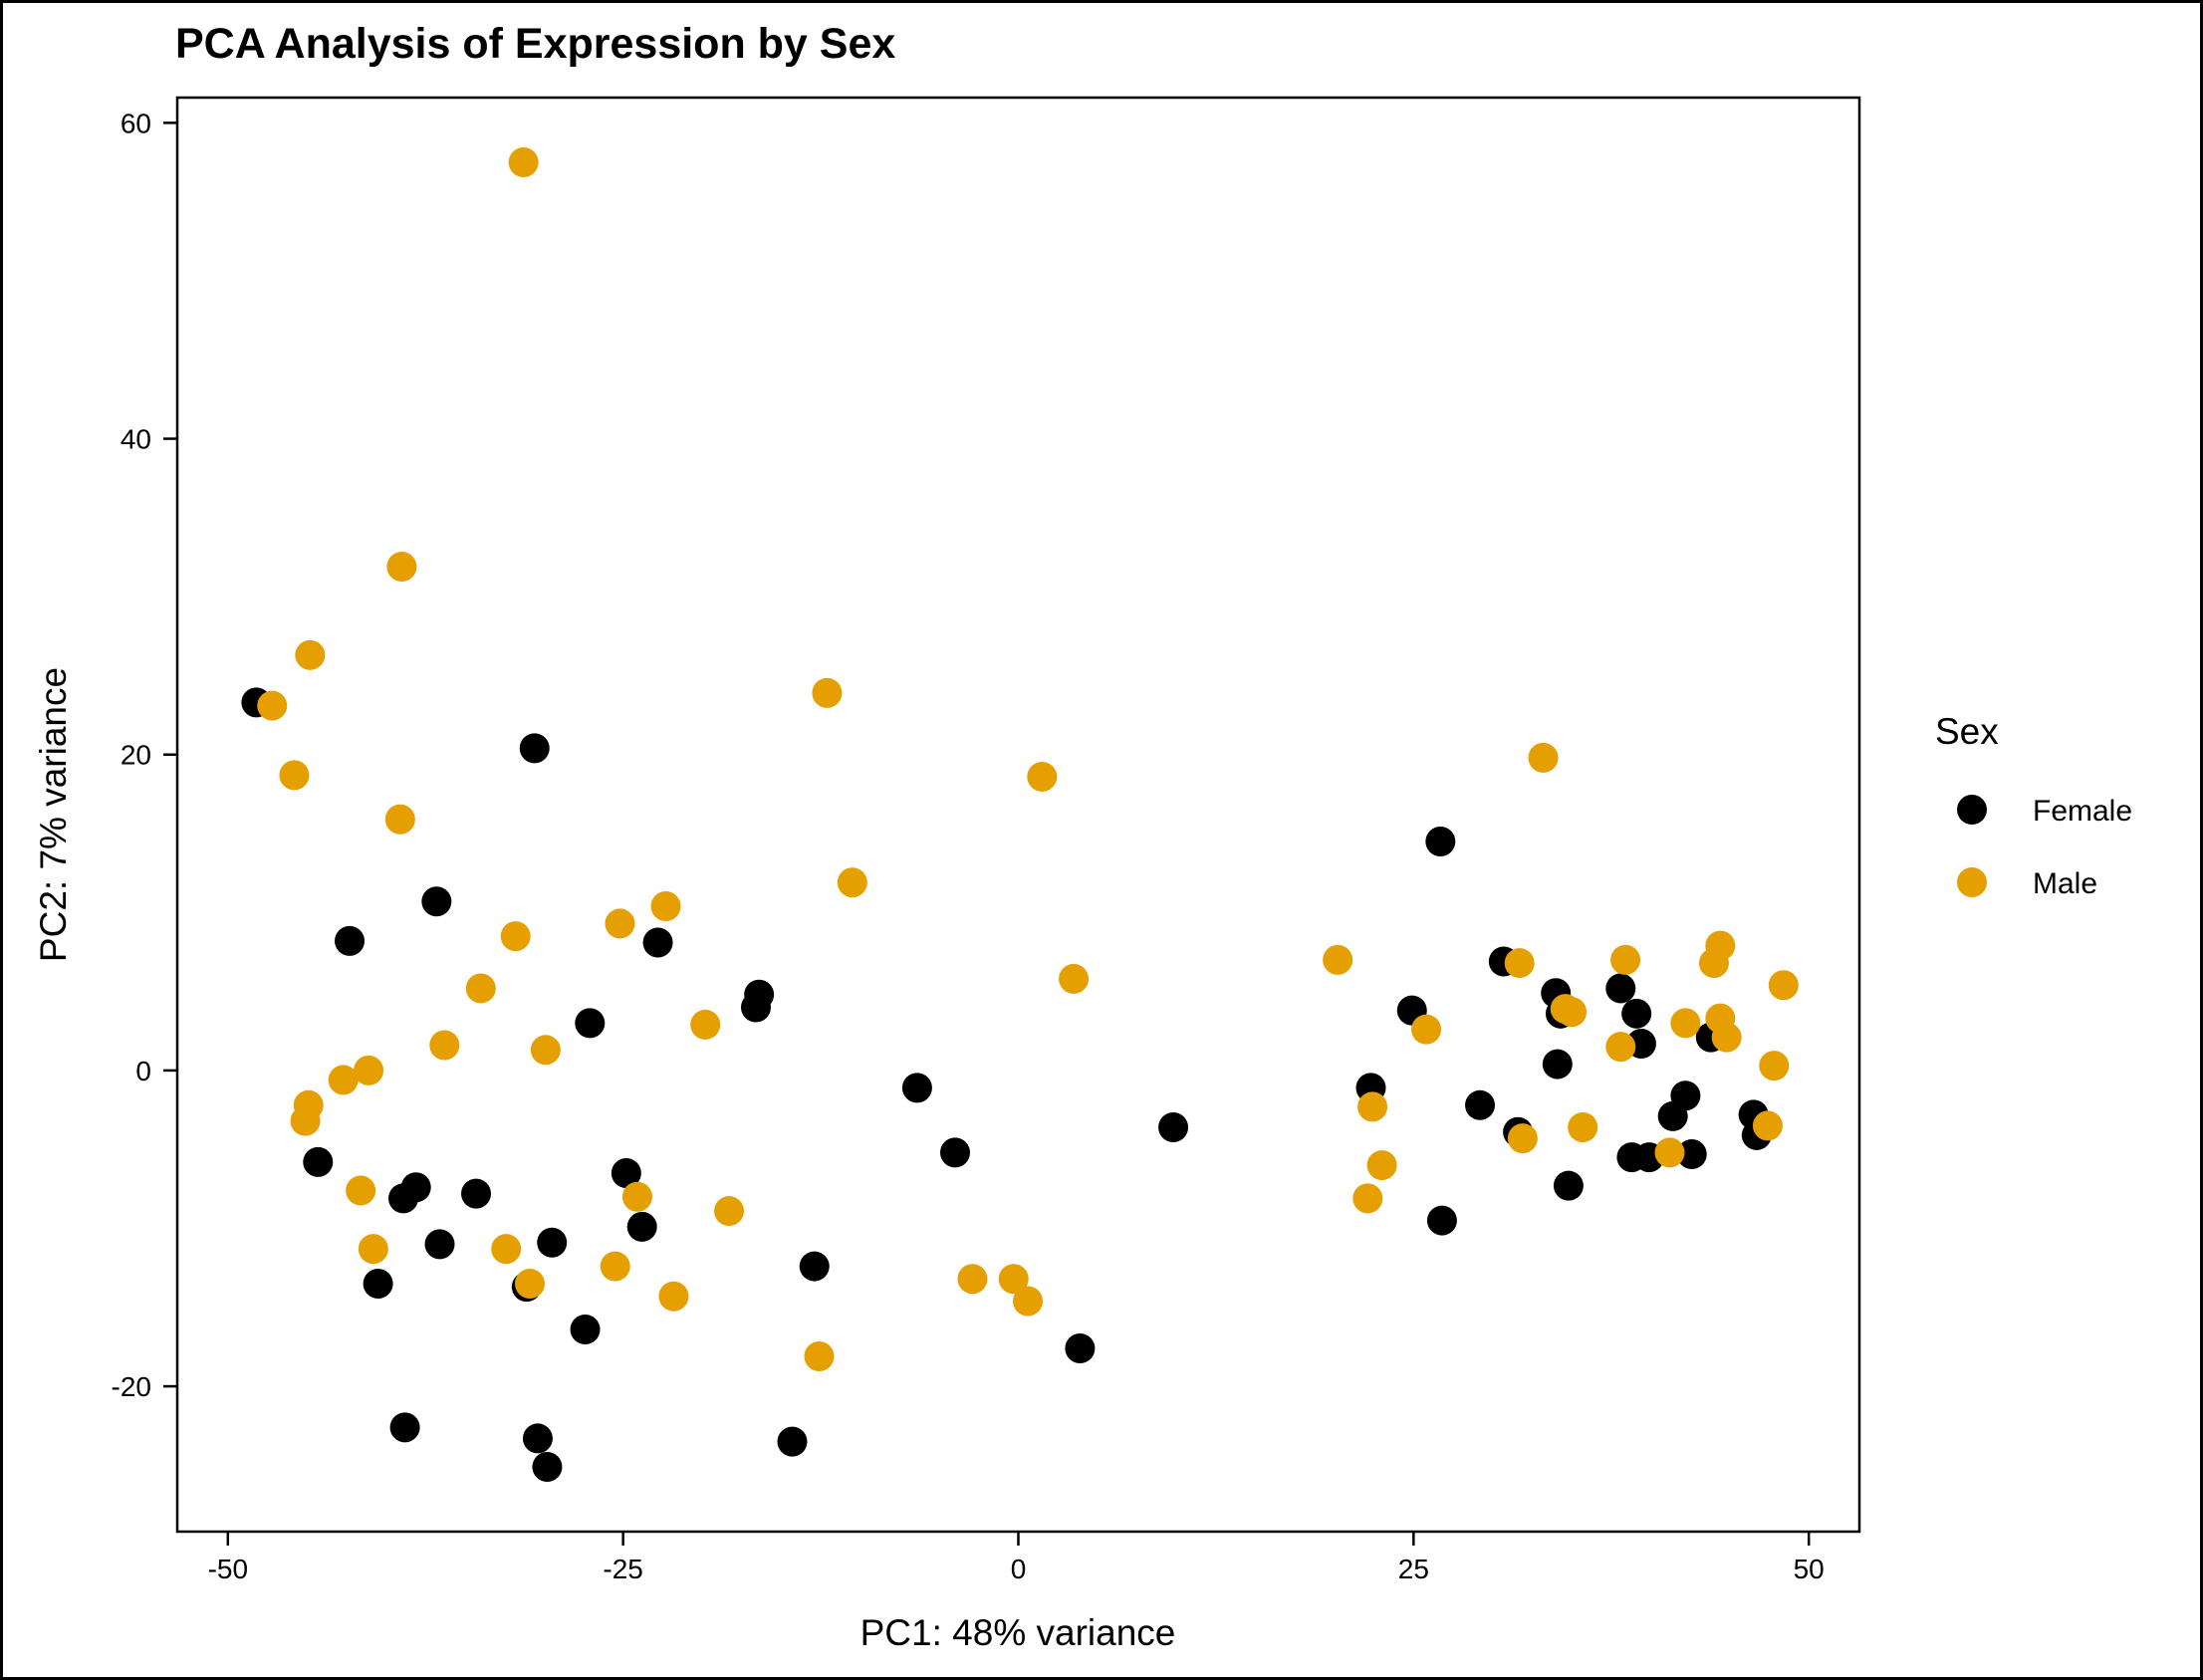  I want to click on legend-label-female: Female, so click(2082, 811).